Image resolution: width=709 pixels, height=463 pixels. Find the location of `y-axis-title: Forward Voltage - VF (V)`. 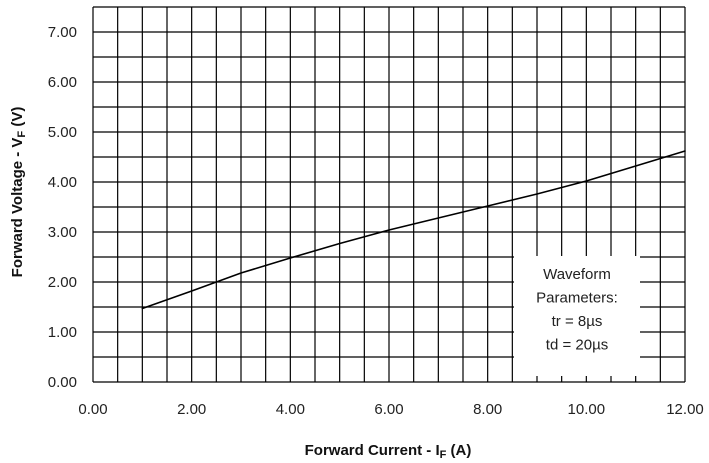

y-axis-title: Forward Voltage - VF (V) is located at coordinates (18, 192).